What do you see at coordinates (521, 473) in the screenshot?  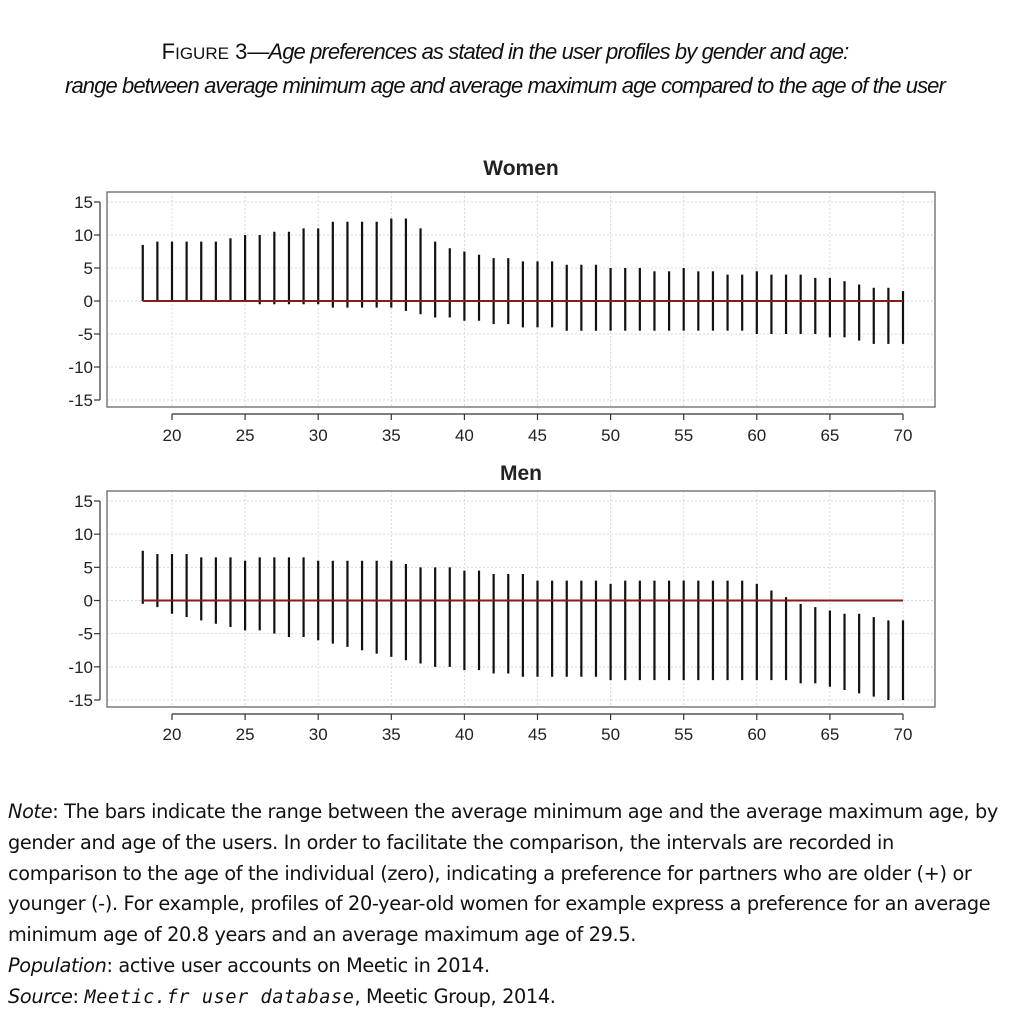 I see `chart-title: Men` at bounding box center [521, 473].